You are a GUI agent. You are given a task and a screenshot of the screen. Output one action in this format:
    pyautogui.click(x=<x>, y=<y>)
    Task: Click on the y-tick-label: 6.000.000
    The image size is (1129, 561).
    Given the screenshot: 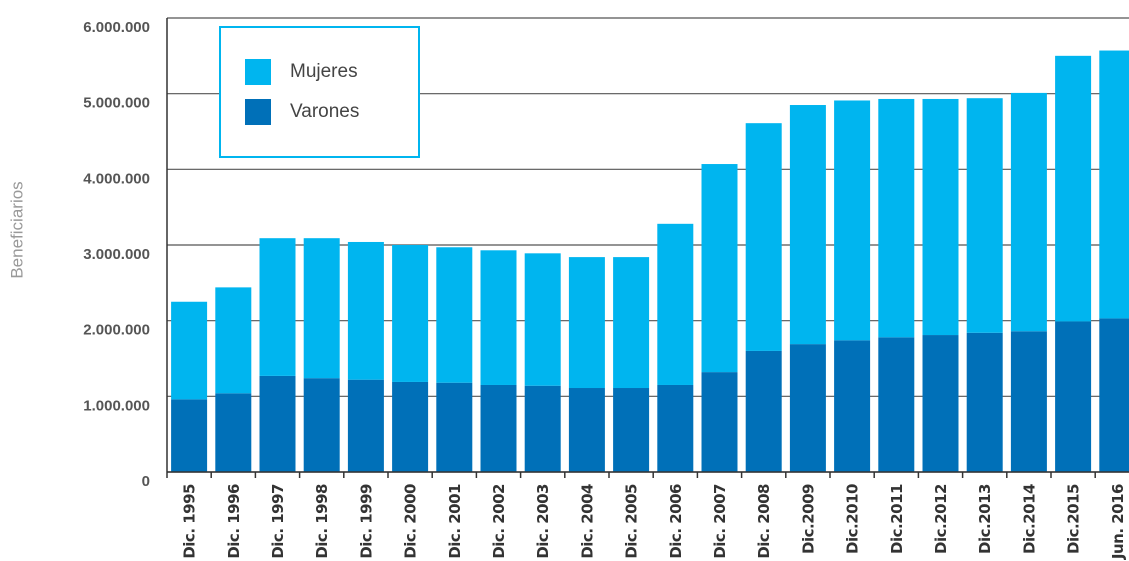 What is the action you would take?
    pyautogui.click(x=116, y=27)
    